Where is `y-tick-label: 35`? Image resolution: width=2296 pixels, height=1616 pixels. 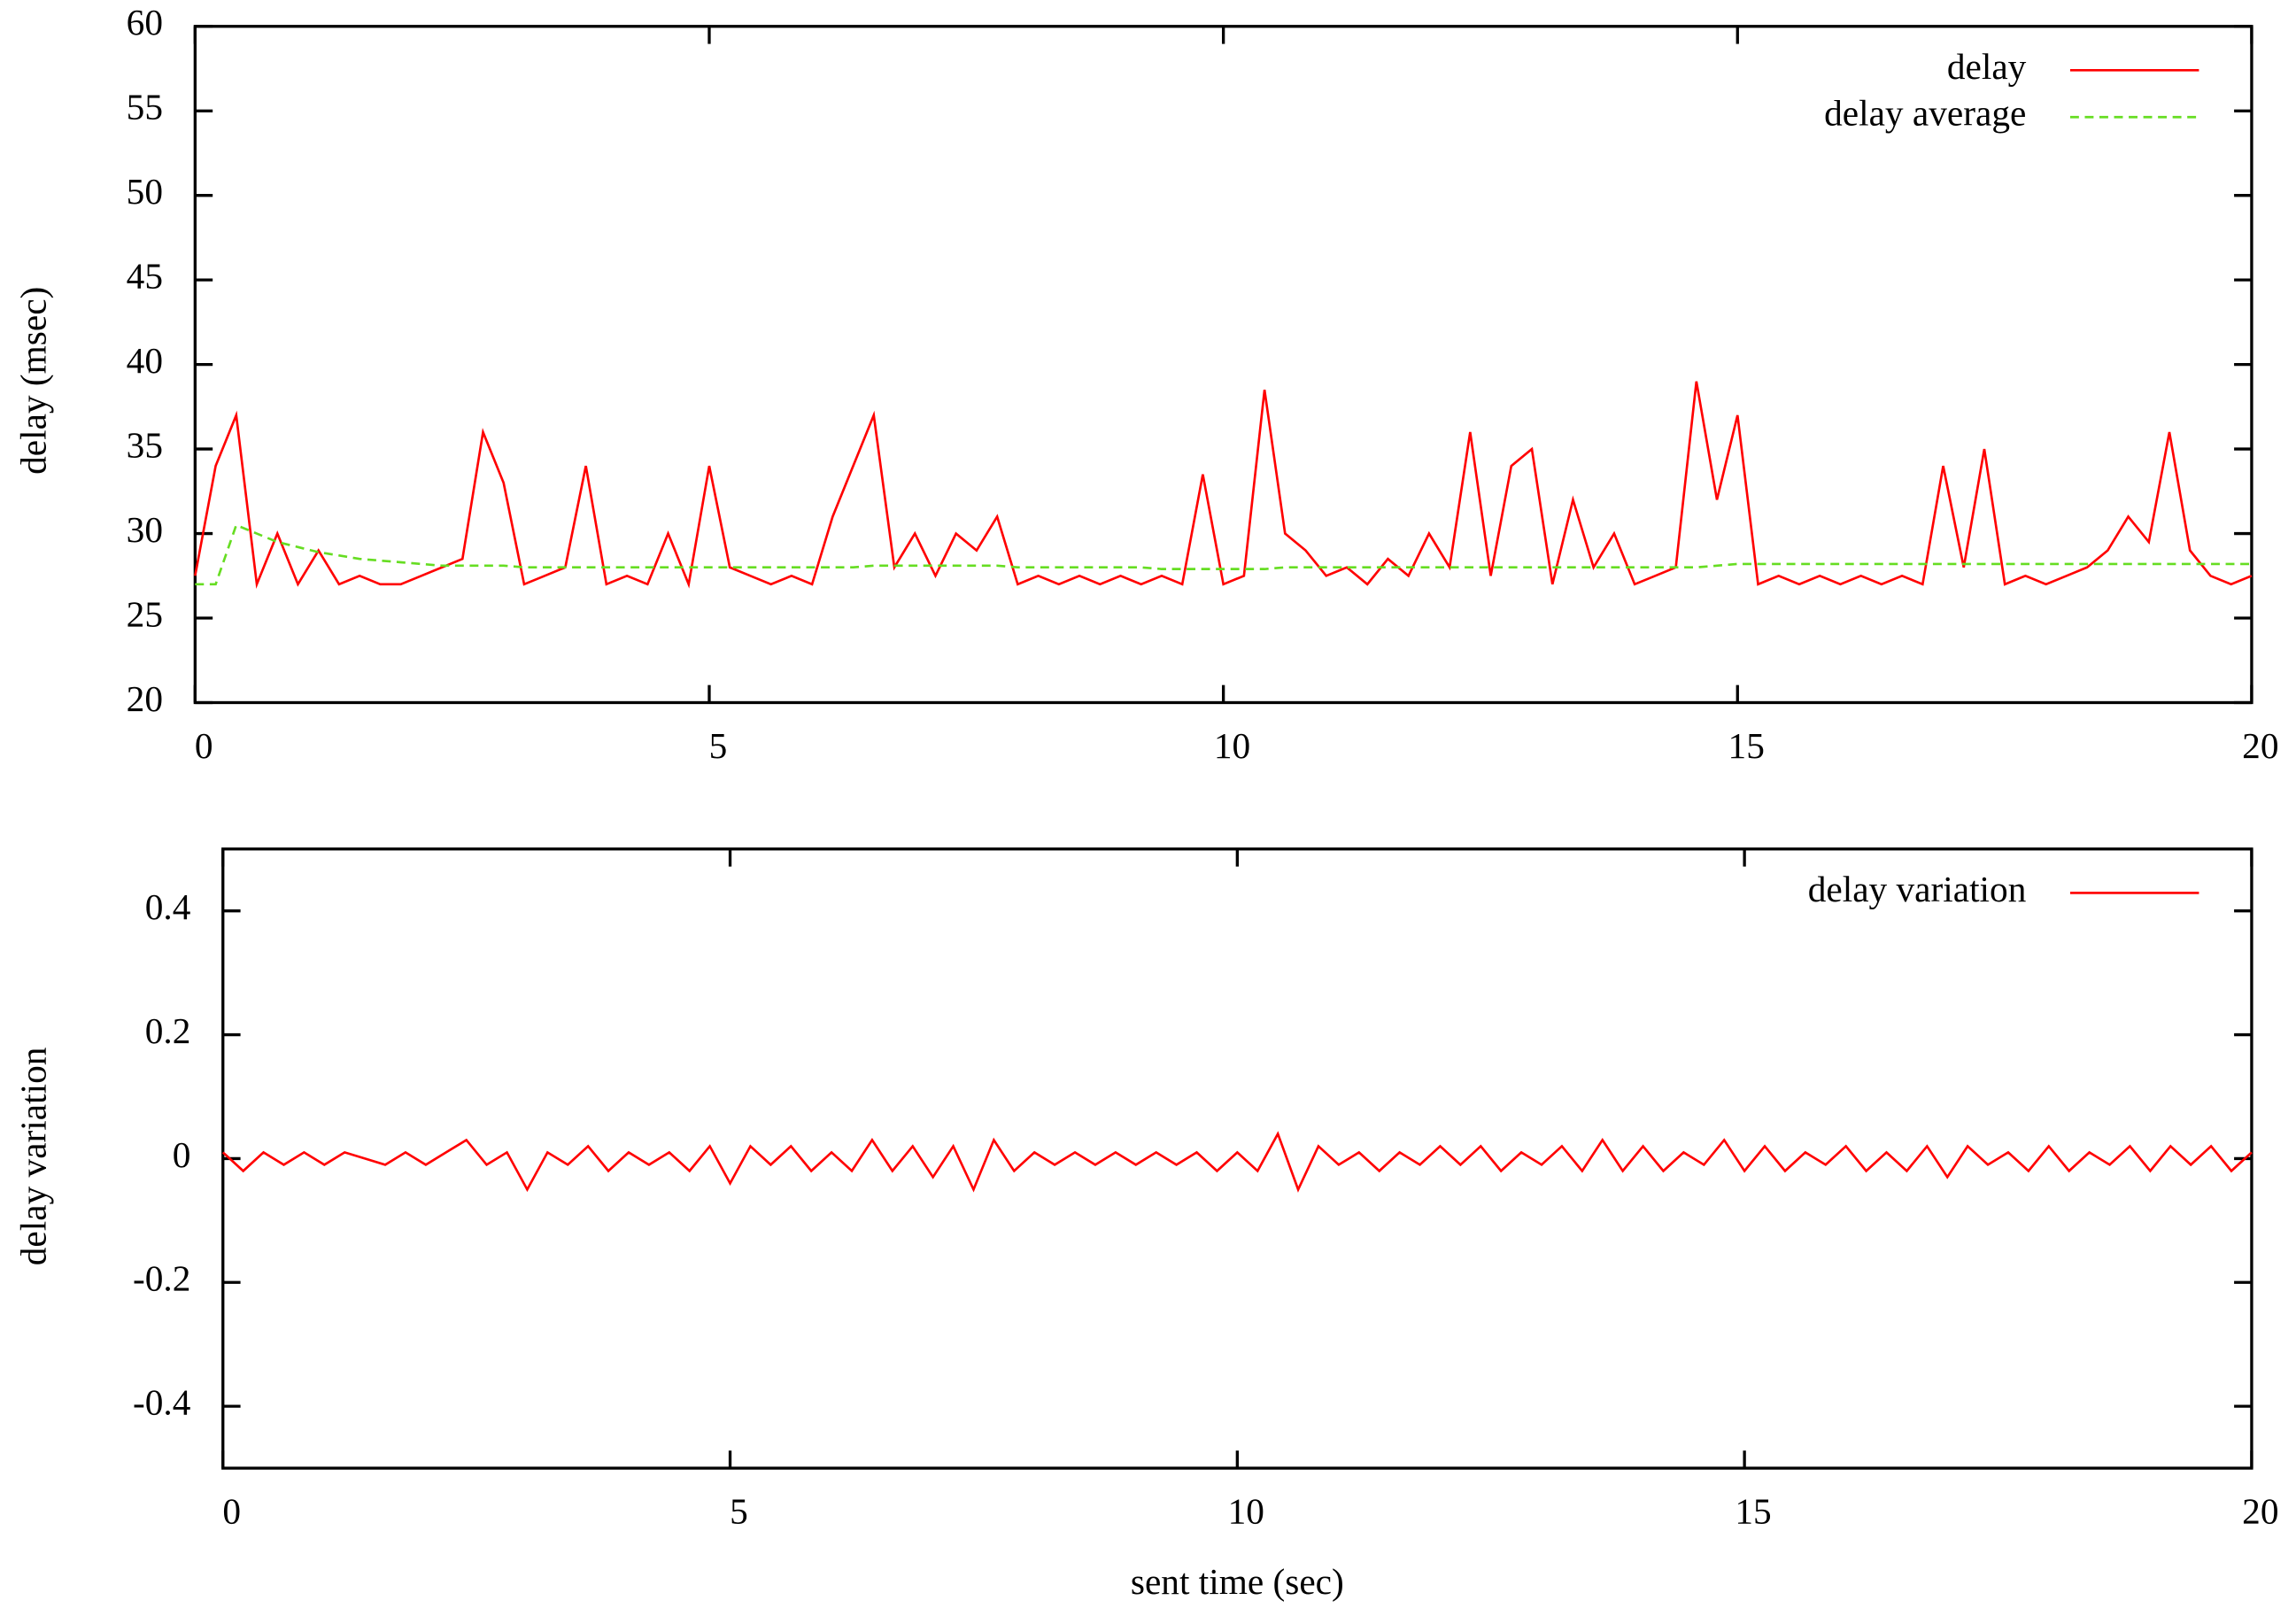
y-tick-label: 35 is located at coordinates (145, 445).